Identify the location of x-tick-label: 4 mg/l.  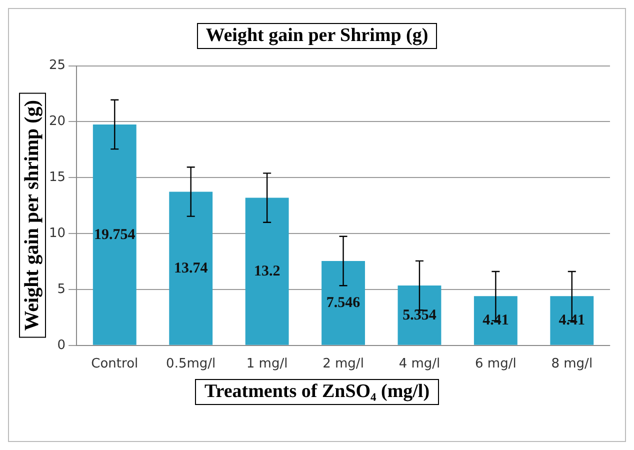
(419, 364).